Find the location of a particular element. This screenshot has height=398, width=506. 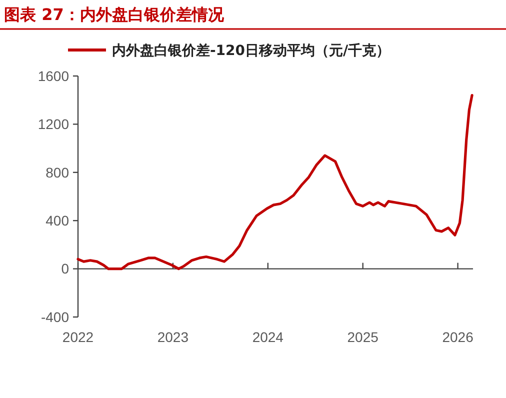

y-tick-label: 1200 is located at coordinates (54, 124).